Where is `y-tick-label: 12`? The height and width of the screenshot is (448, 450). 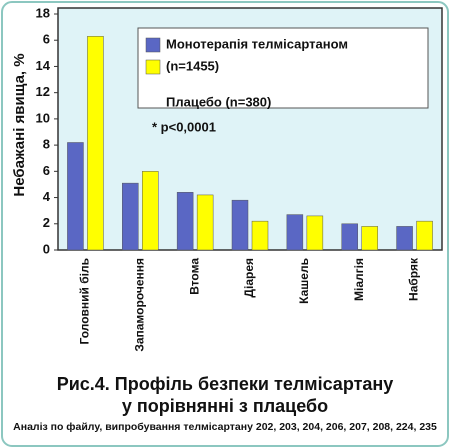
y-tick-label: 12 is located at coordinates (43, 91).